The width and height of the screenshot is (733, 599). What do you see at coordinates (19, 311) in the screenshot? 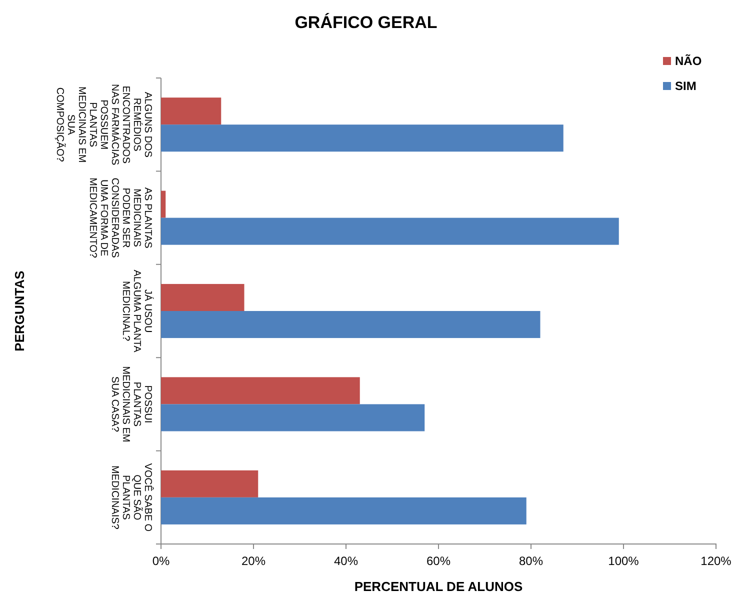
I see `y-axis-title: PERGUNTAS` at bounding box center [19, 311].